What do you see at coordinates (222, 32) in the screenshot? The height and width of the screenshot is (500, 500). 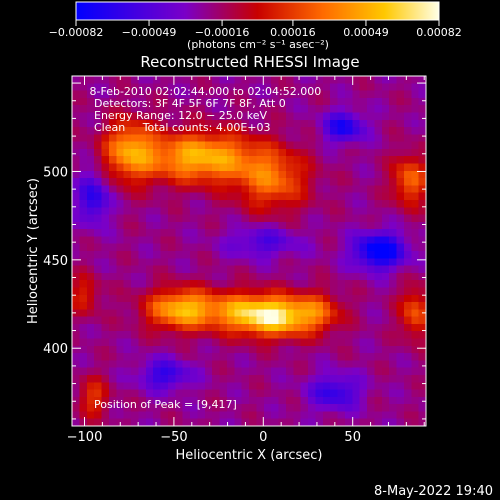 I see `colorbar-tick-label: −0.00016` at bounding box center [222, 32].